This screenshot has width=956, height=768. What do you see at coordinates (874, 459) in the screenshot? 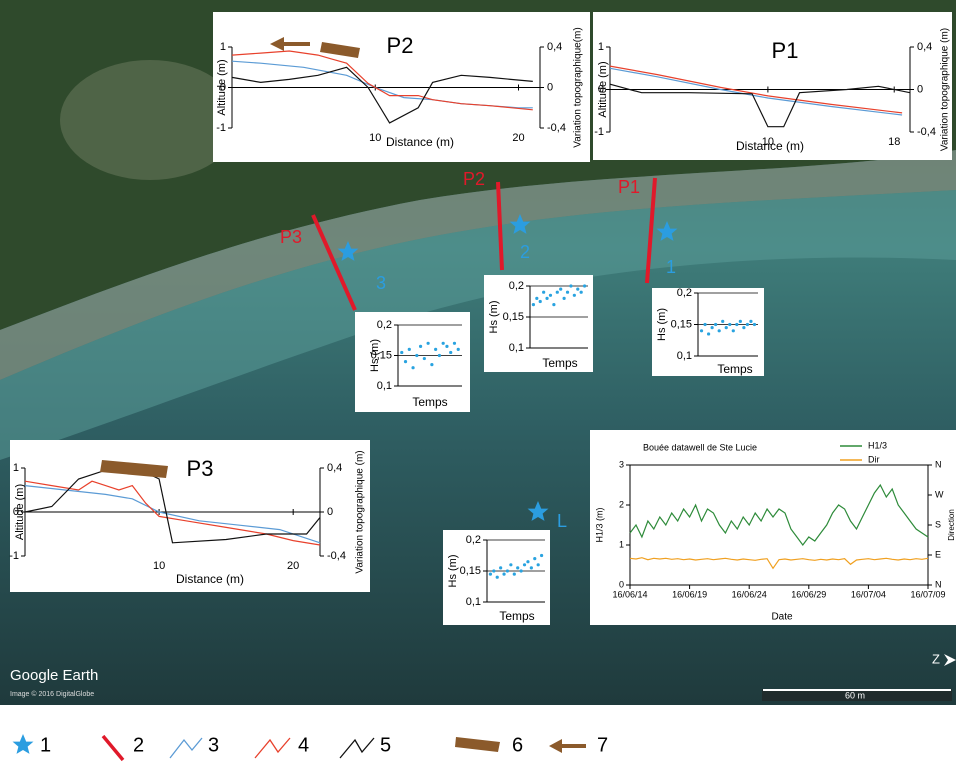
I see `legend-label: Dir` at bounding box center [874, 459].